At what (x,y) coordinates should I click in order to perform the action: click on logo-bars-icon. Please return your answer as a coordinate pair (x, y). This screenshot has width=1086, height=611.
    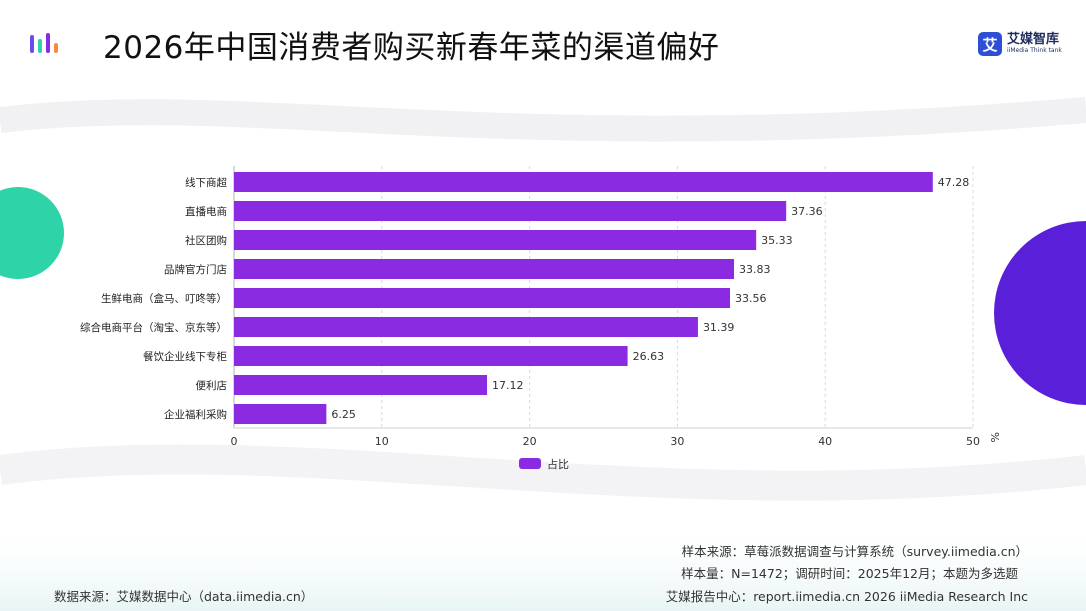
    Looking at the image, I should click on (44, 43).